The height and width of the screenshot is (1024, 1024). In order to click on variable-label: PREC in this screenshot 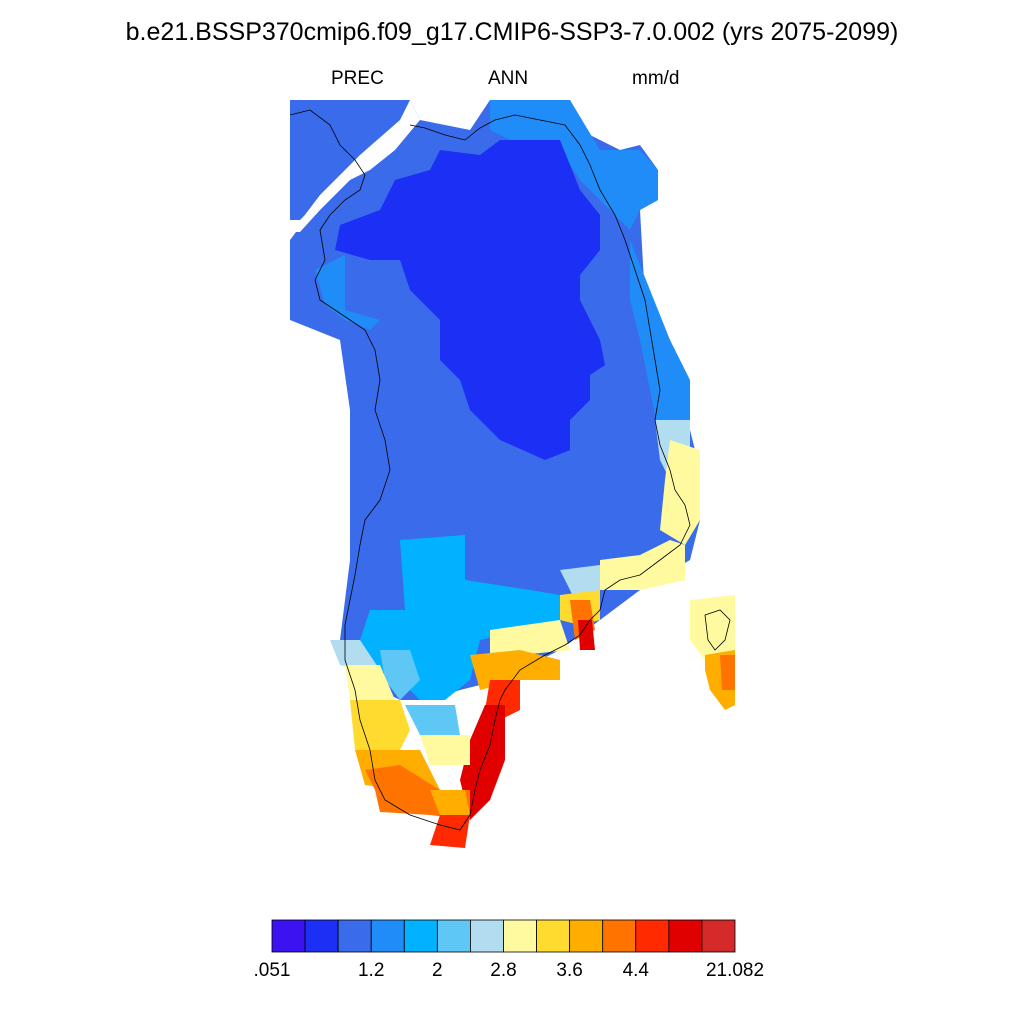, I will do `click(357, 78)`.